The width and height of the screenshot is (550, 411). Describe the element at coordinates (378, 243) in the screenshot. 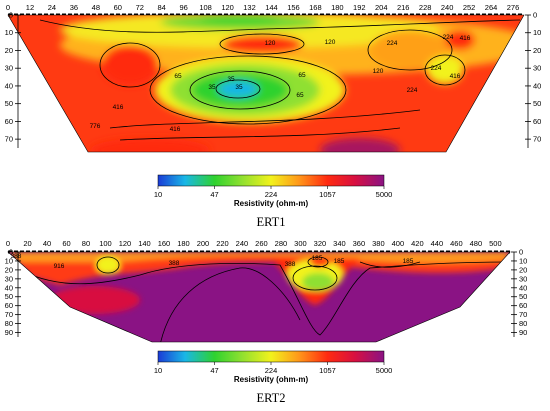

I see `ert2-x-tick-label: 380` at that location.